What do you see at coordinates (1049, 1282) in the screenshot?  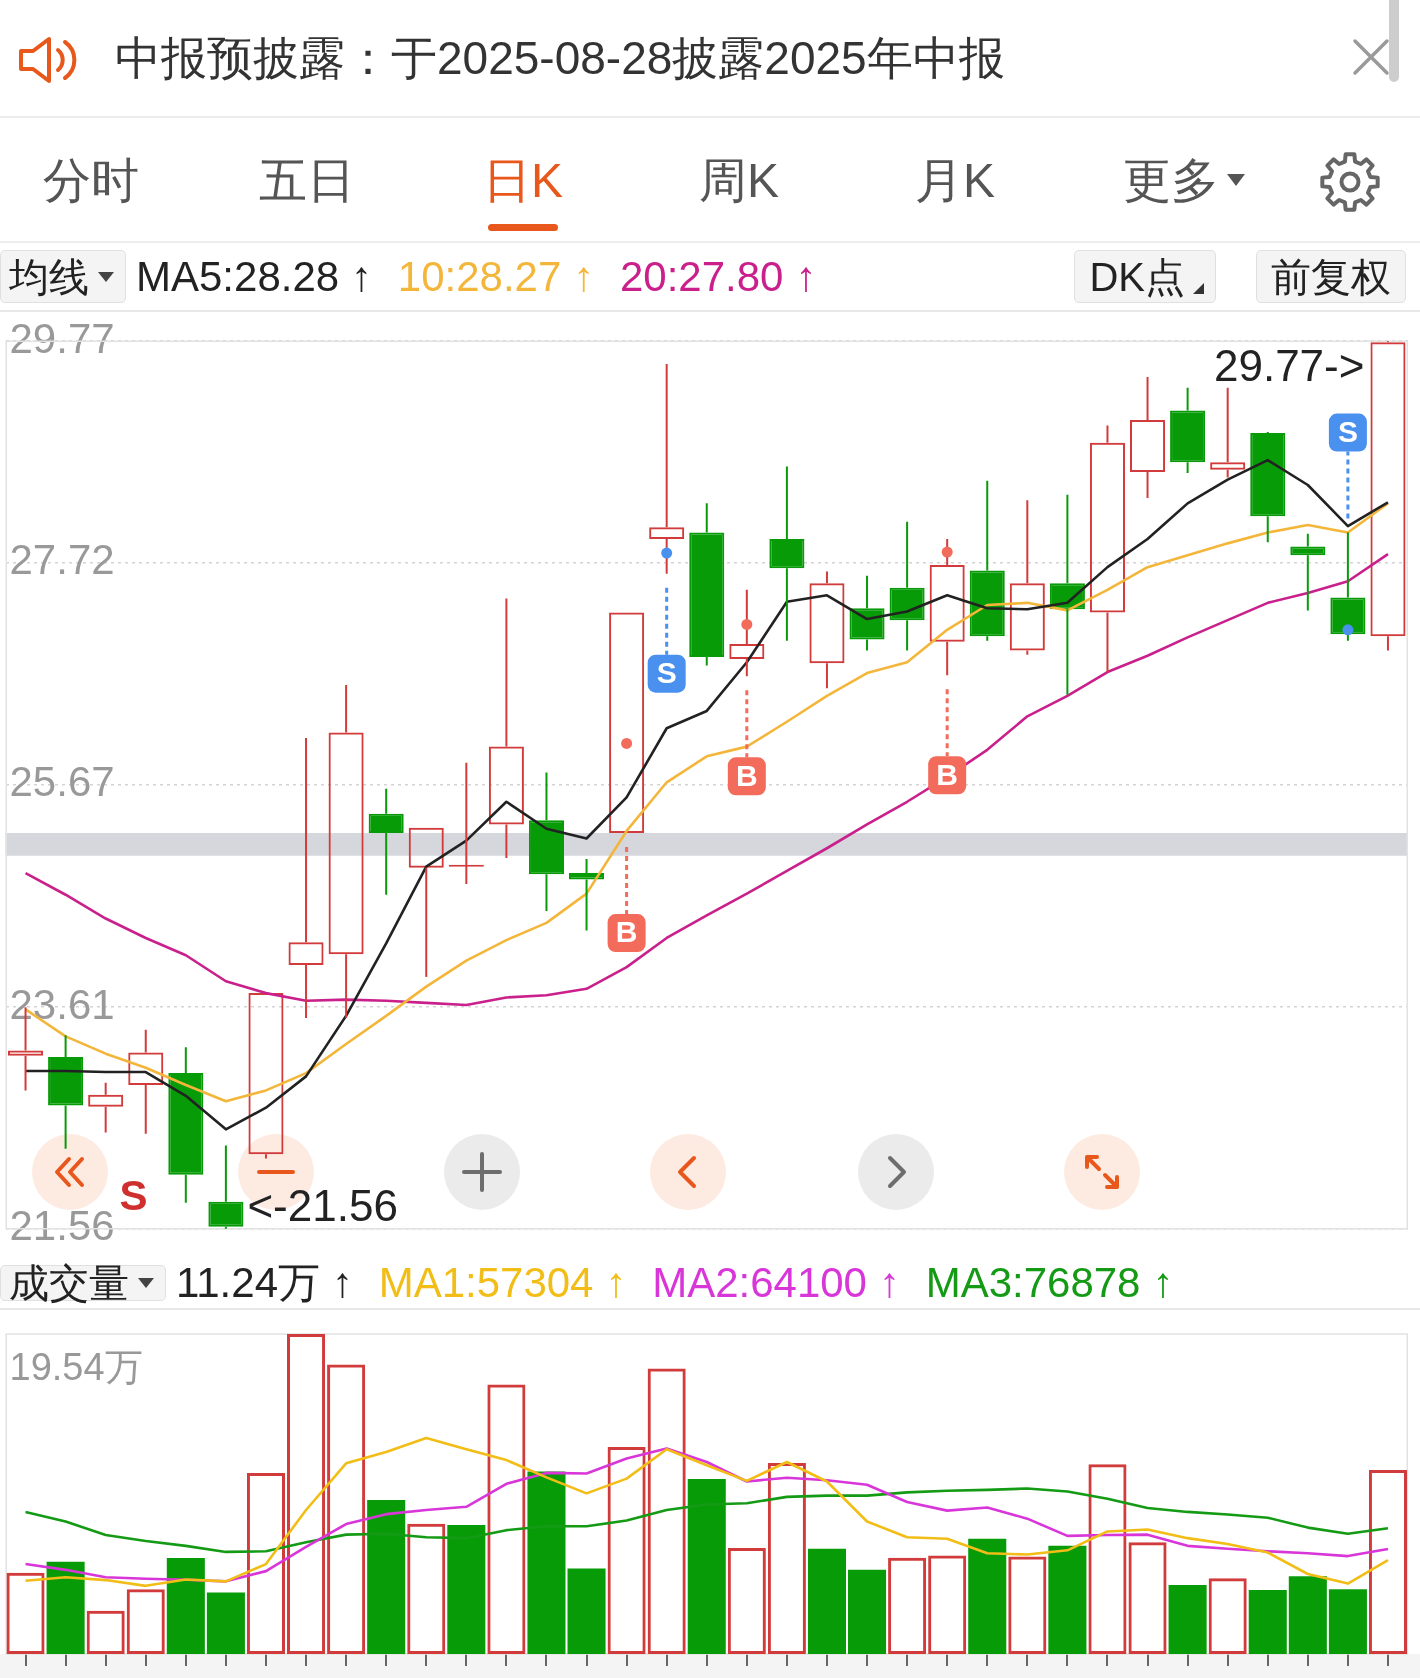 I see `text: MA3:76878 ↑` at bounding box center [1049, 1282].